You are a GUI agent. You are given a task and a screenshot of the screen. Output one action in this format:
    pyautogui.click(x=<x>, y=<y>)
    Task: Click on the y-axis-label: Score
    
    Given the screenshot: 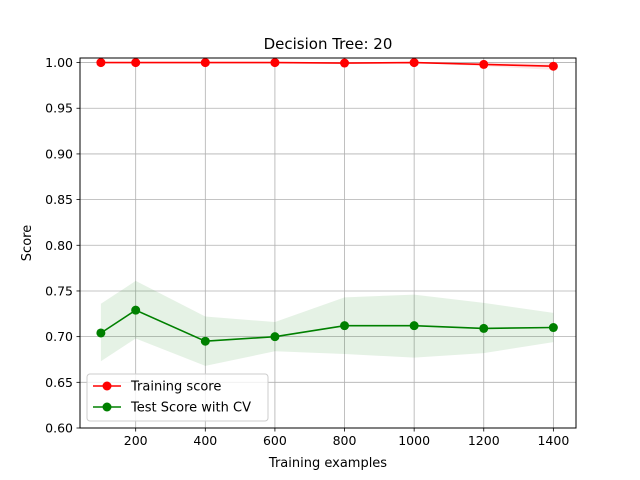 What is the action you would take?
    pyautogui.click(x=27, y=243)
    